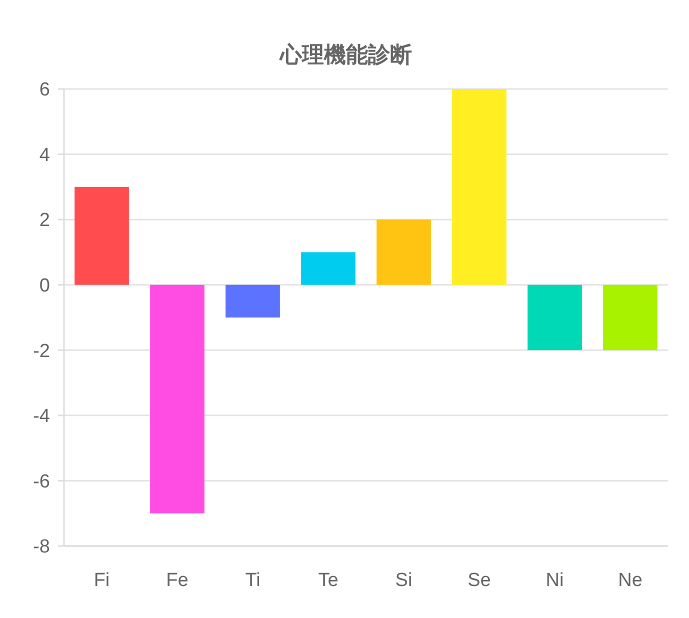 This screenshot has width=689, height=618. What do you see at coordinates (44, 286) in the screenshot?
I see `y-tick-label: 0` at bounding box center [44, 286].